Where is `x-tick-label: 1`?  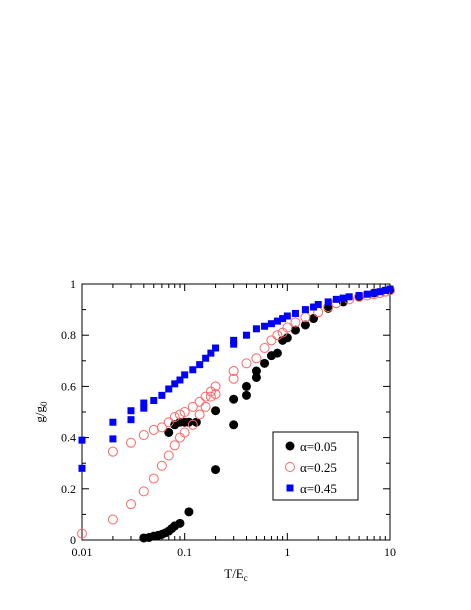
x-tick-label: 1 is located at coordinates (287, 552).